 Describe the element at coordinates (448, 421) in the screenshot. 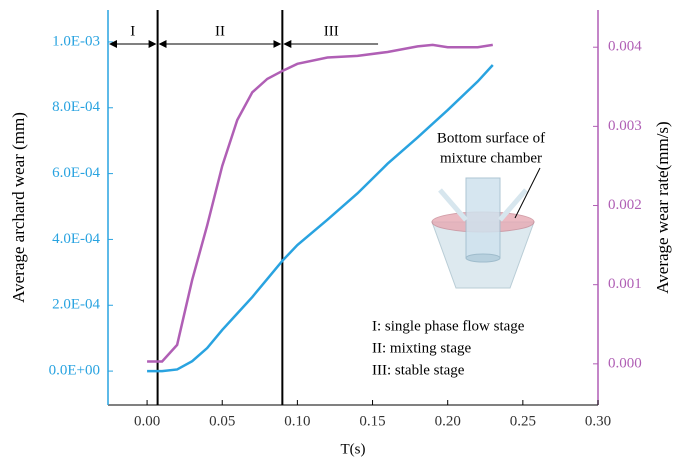

I see `x-tick-label: 0.20` at that location.